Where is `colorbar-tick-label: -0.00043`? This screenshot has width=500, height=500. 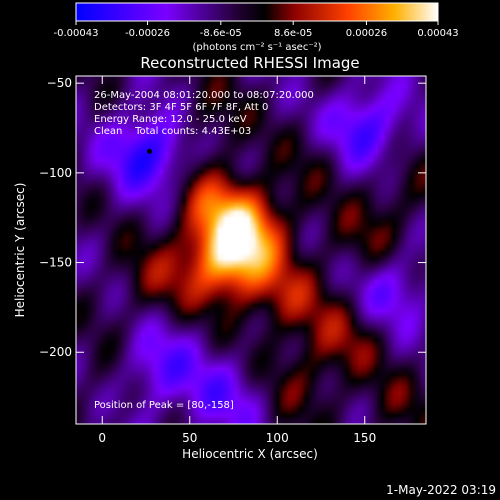 colorbar-tick-label: -0.00043 is located at coordinates (76, 33).